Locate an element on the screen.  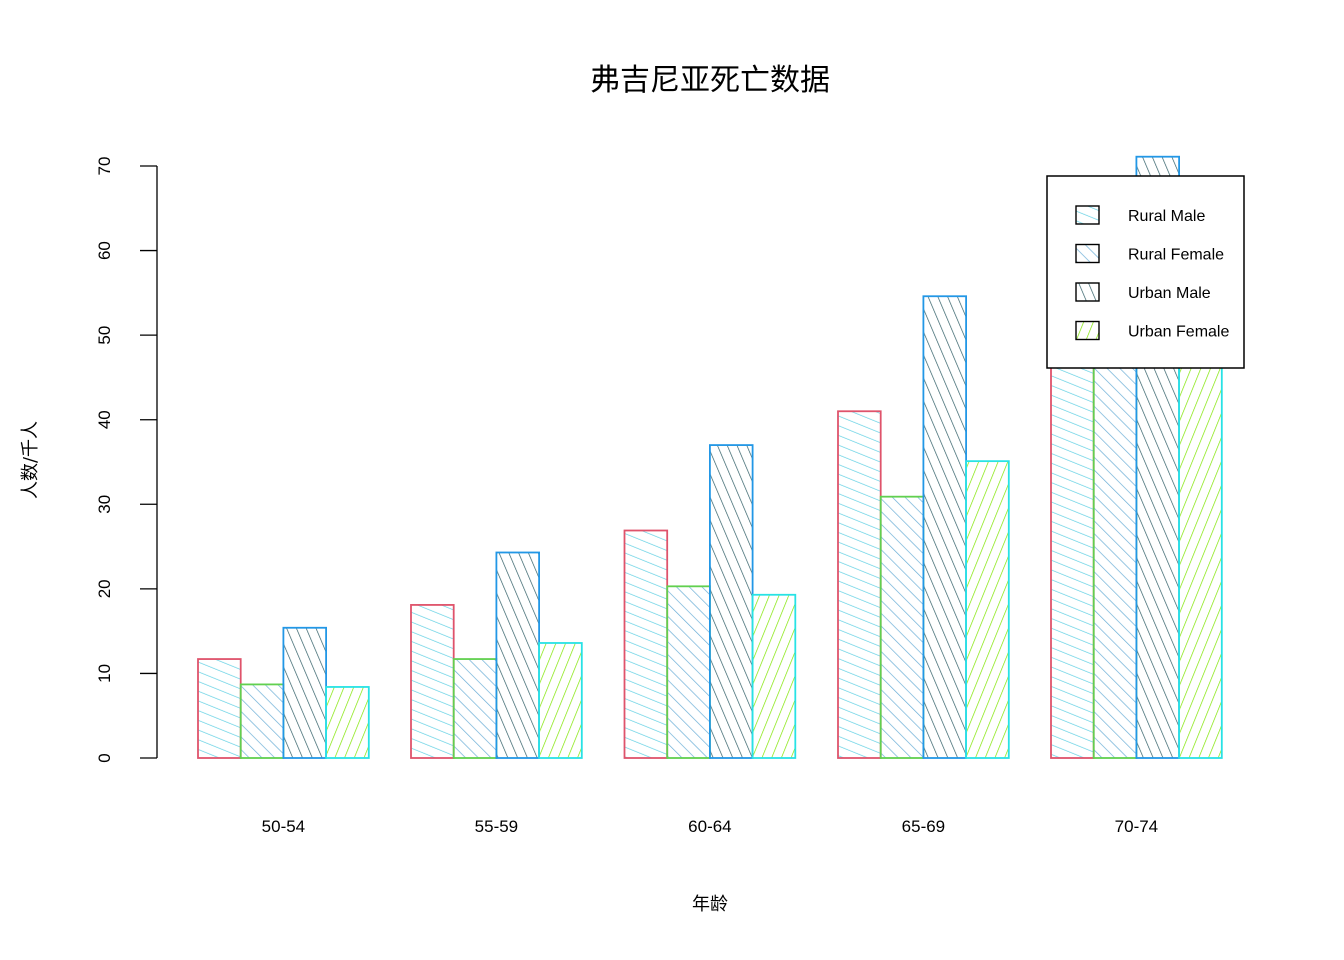
bar-60-64-urban-male is located at coordinates (731, 601).